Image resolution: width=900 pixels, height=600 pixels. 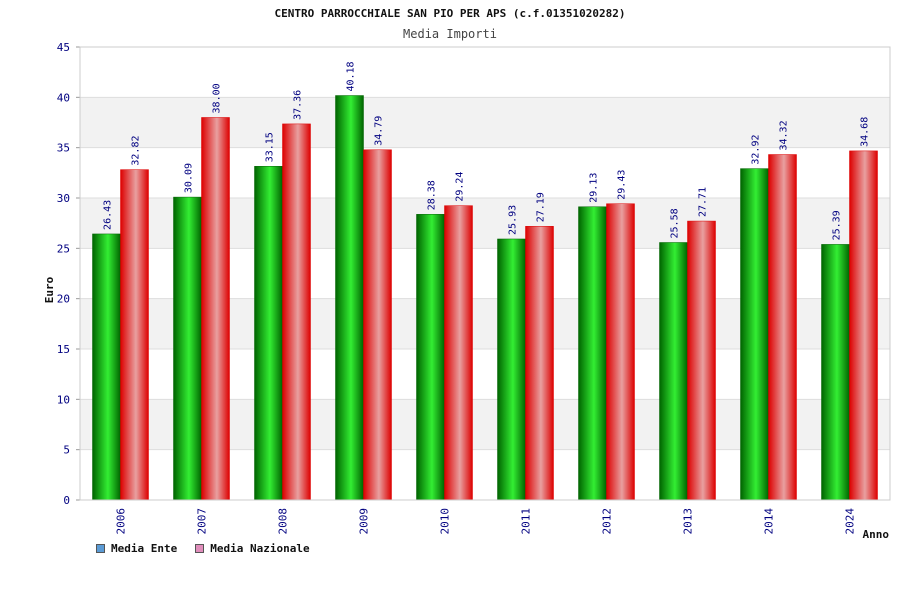 I want to click on data-label: 28.38, so click(x=432, y=195).